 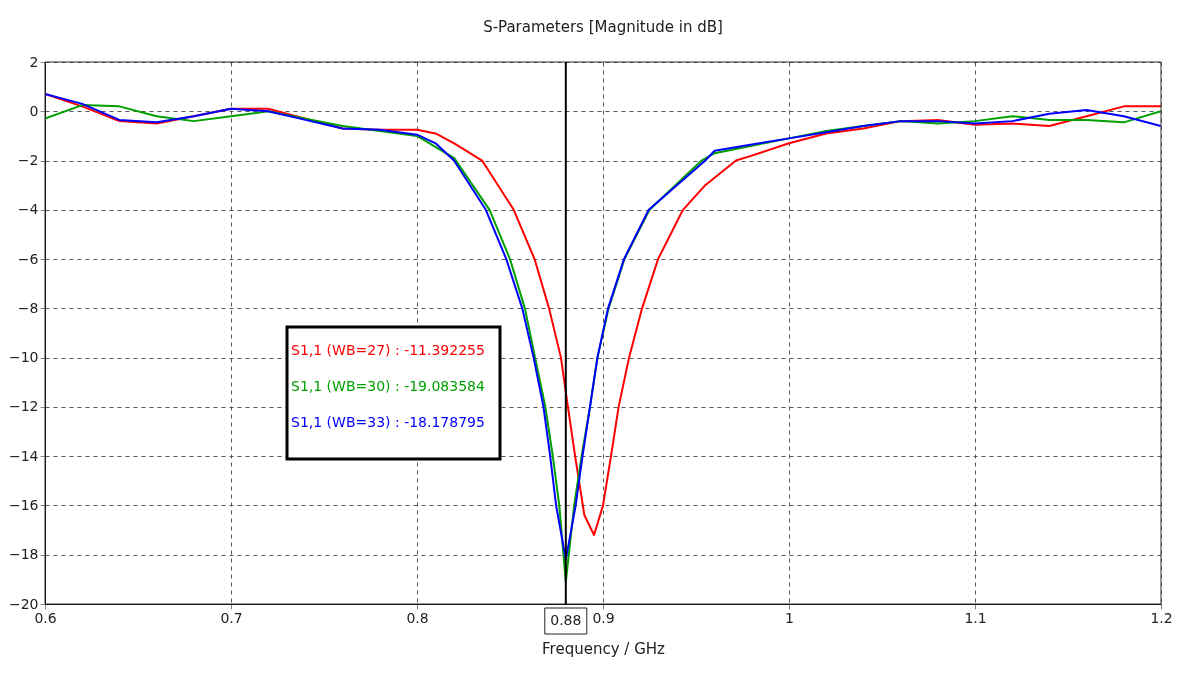 I want to click on y-tick-label: −12, so click(x=23, y=406).